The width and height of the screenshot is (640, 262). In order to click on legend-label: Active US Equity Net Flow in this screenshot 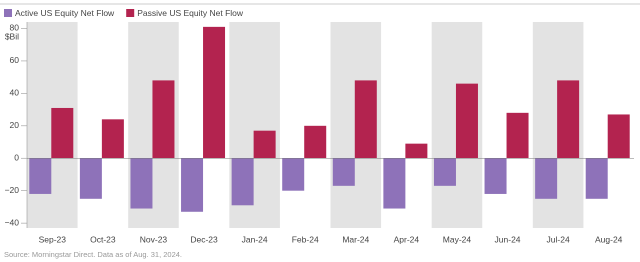, I will do `click(65, 13)`.